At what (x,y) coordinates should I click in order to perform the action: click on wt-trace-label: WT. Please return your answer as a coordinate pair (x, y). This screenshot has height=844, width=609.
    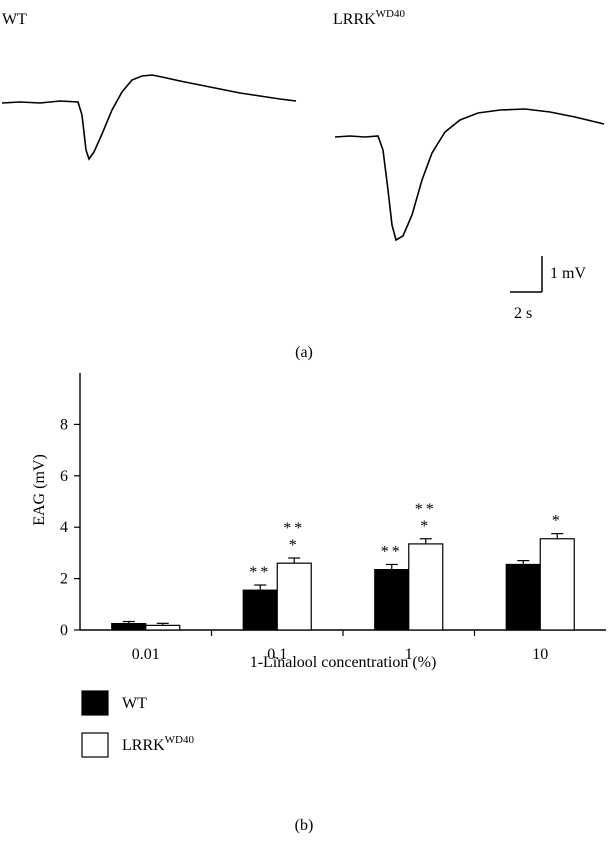
    Looking at the image, I should click on (14, 19).